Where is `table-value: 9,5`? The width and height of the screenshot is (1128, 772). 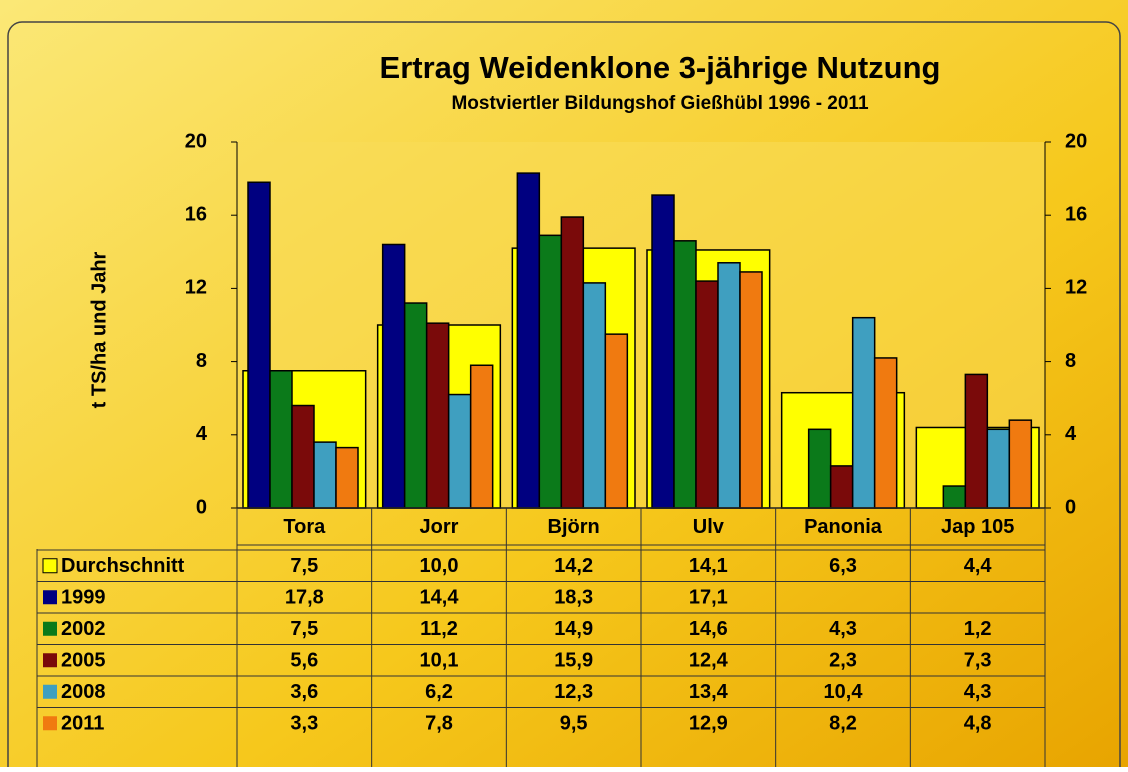
table-value: 9,5 is located at coordinates (574, 724).